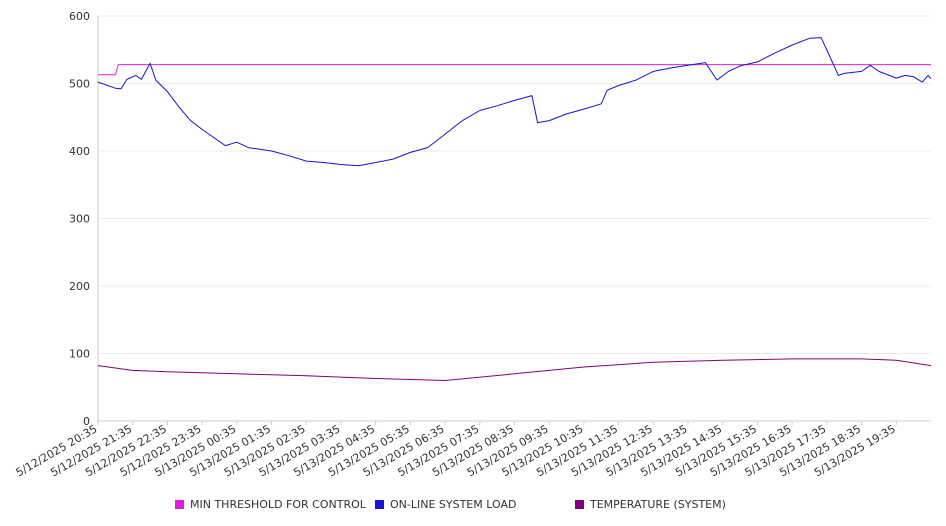 Image resolution: width=946 pixels, height=526 pixels. I want to click on y-tick-label: 300, so click(79, 219).